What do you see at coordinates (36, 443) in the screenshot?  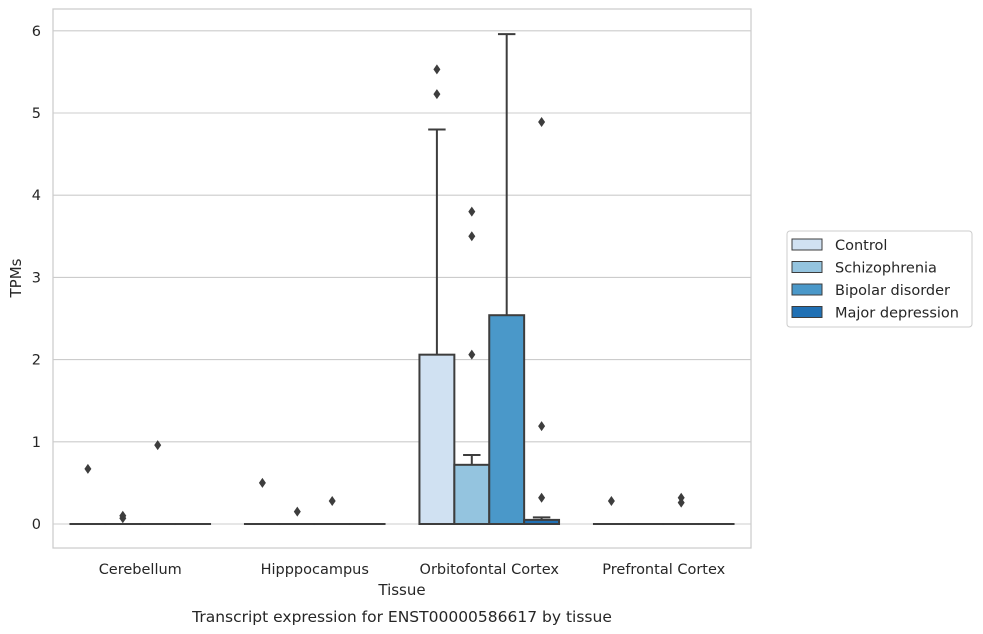 I see `y-tick-label: 1` at bounding box center [36, 443].